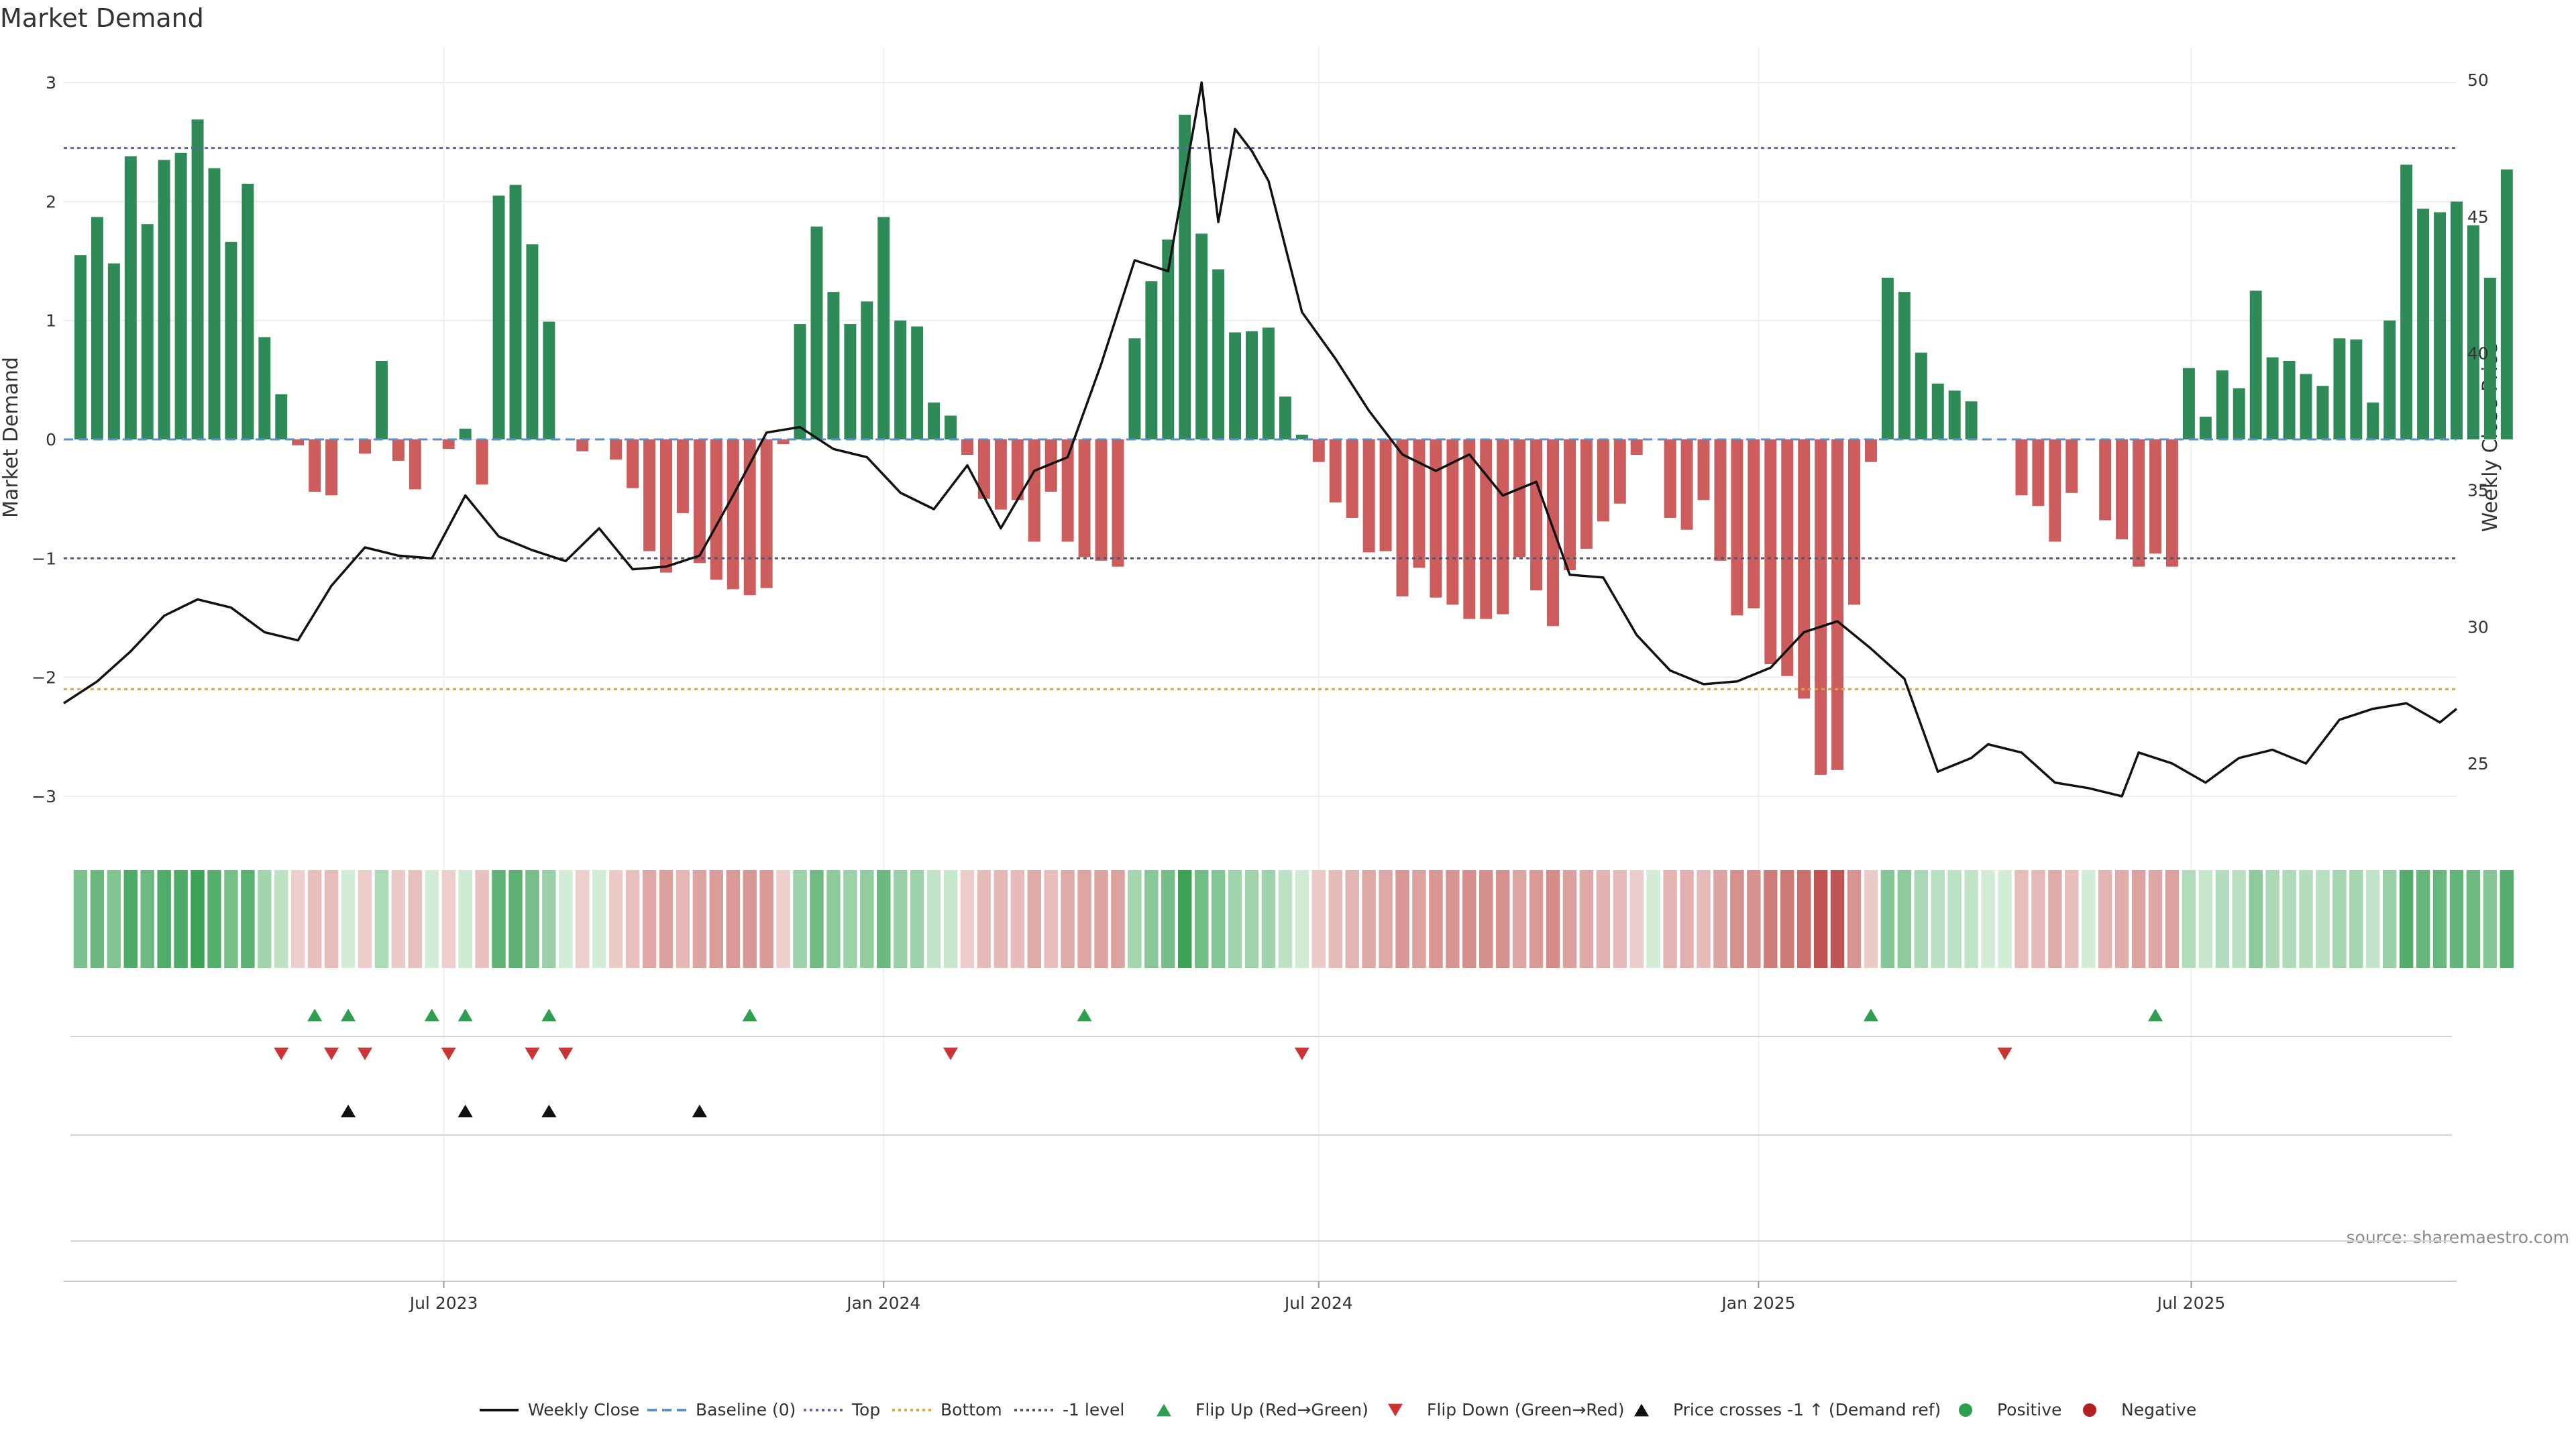  I want to click on legend-label: Negative, so click(2158, 1409).